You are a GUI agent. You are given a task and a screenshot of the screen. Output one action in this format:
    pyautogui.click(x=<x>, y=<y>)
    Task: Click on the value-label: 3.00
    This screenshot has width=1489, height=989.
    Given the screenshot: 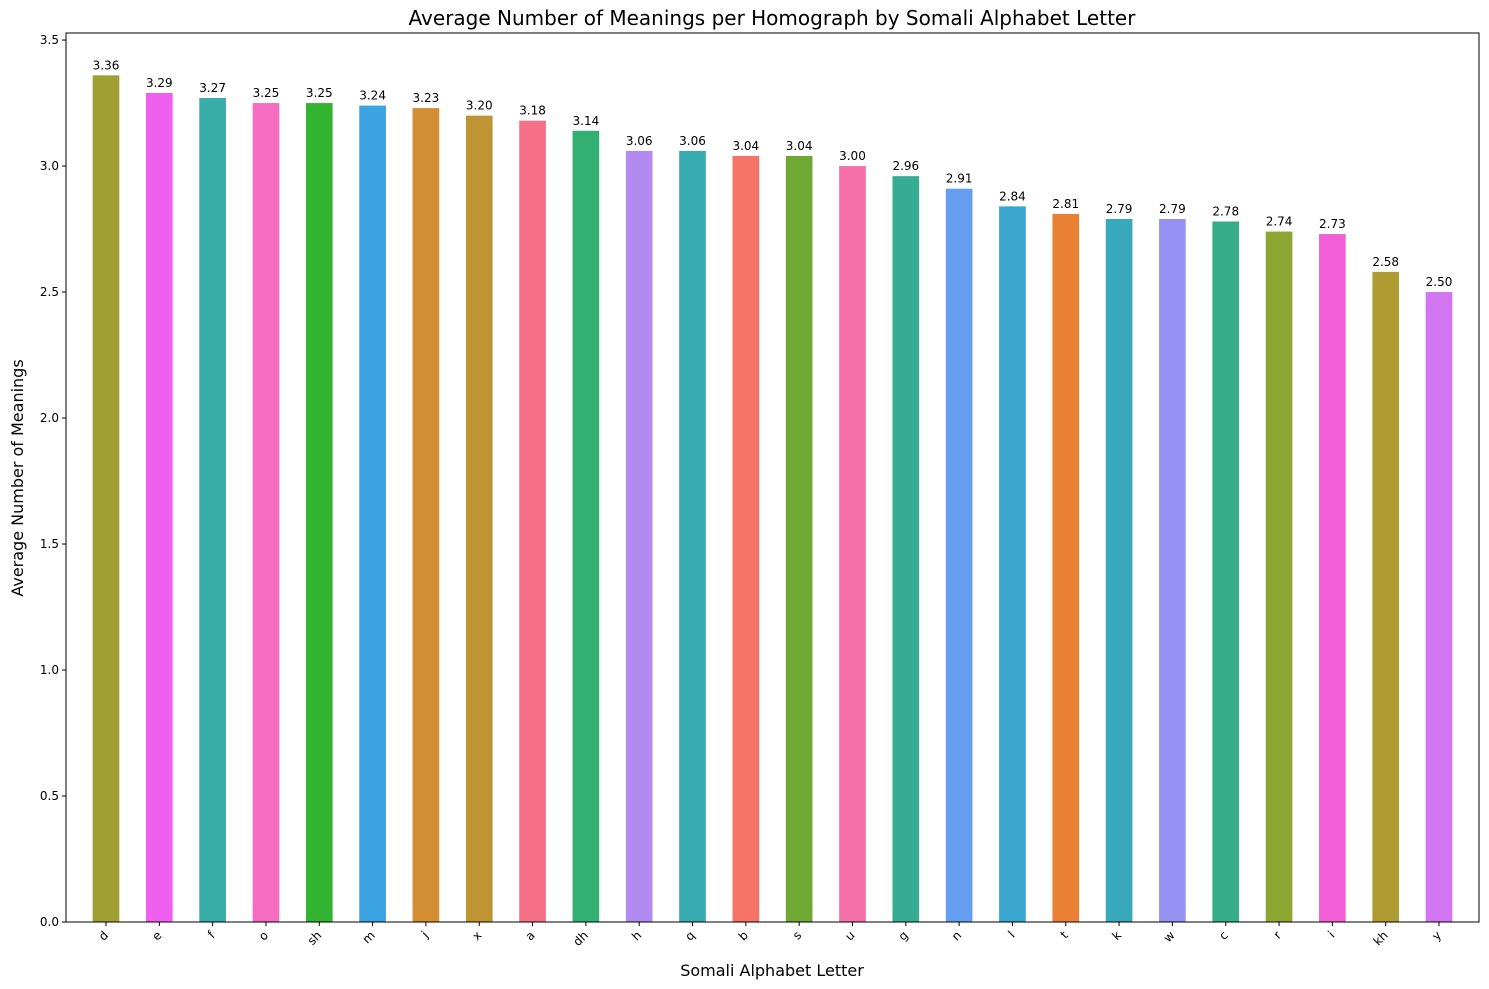 What is the action you would take?
    pyautogui.click(x=852, y=156)
    